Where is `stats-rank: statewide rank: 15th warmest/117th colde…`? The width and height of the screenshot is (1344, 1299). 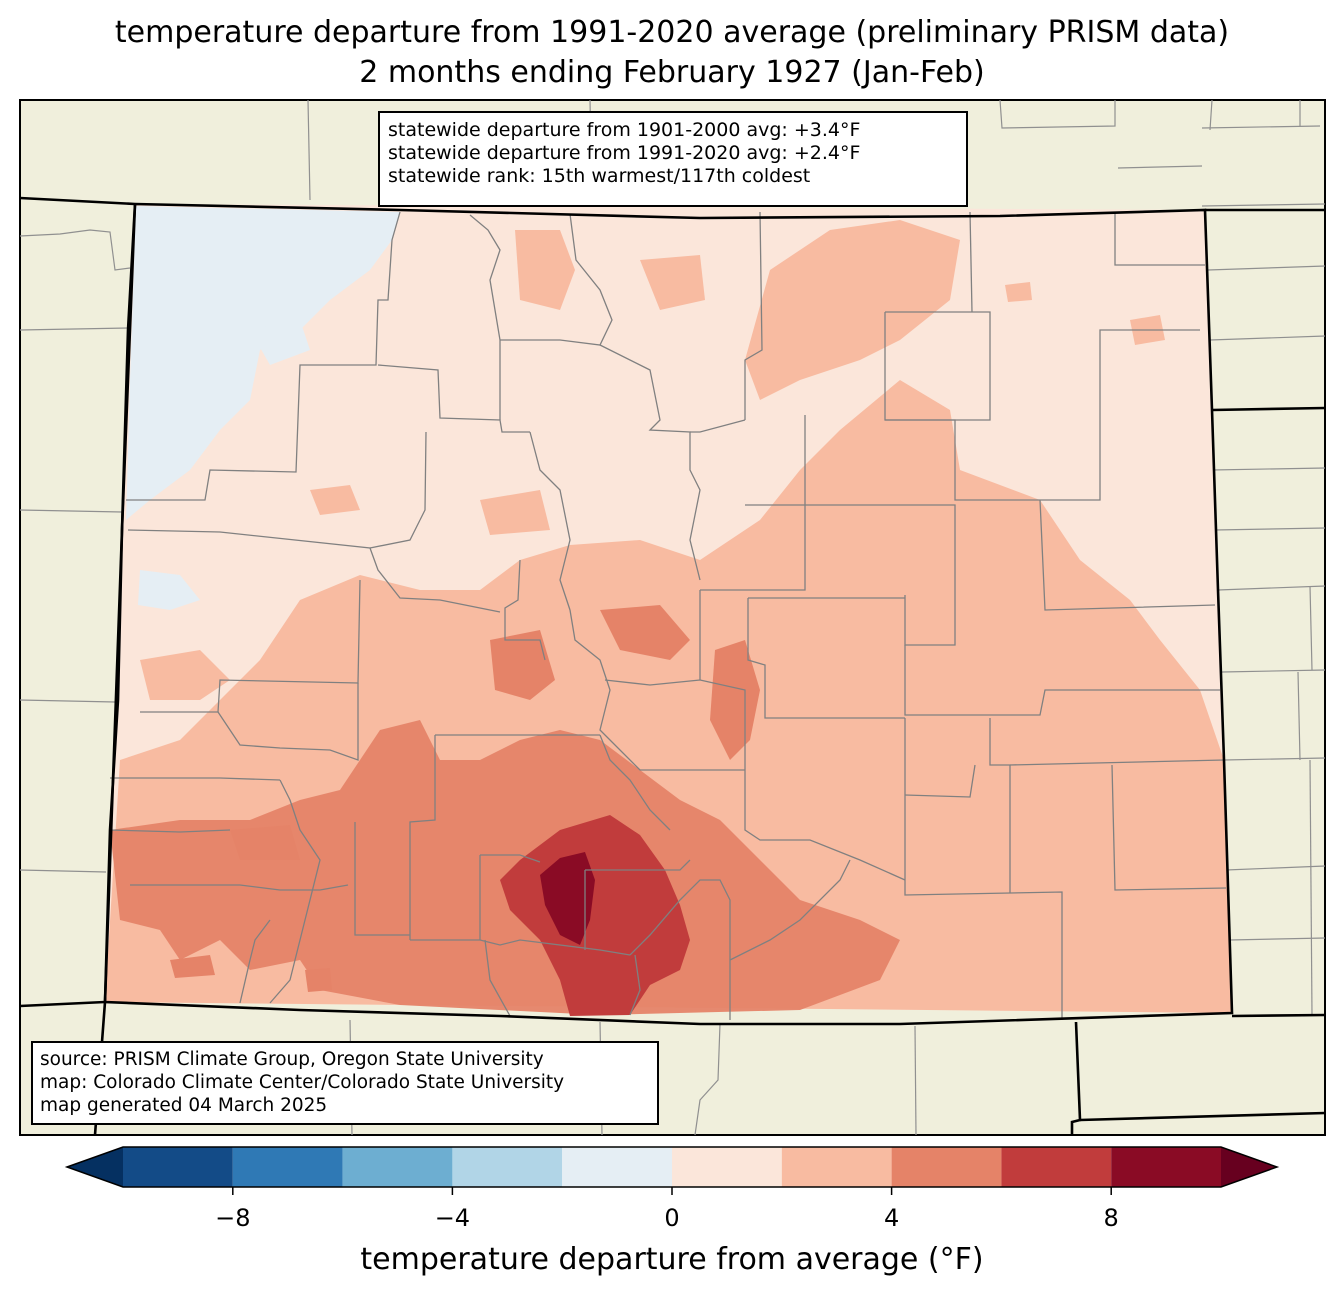 stats-rank: statewide rank: 15th warmest/117th colde… is located at coordinates (599, 176).